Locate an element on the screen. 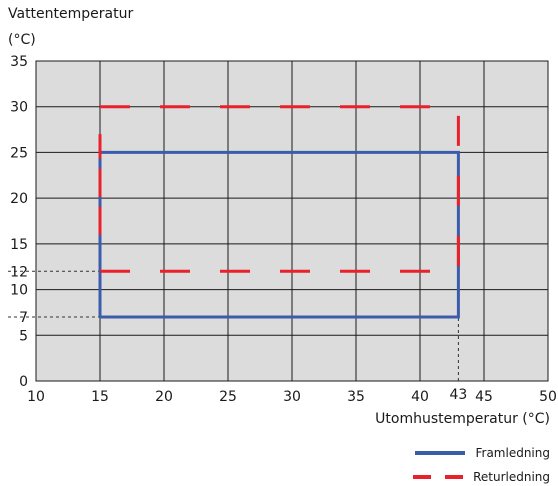 This screenshot has height=486, width=558. legend-item-returledning: Returledning is located at coordinates (481, 477).